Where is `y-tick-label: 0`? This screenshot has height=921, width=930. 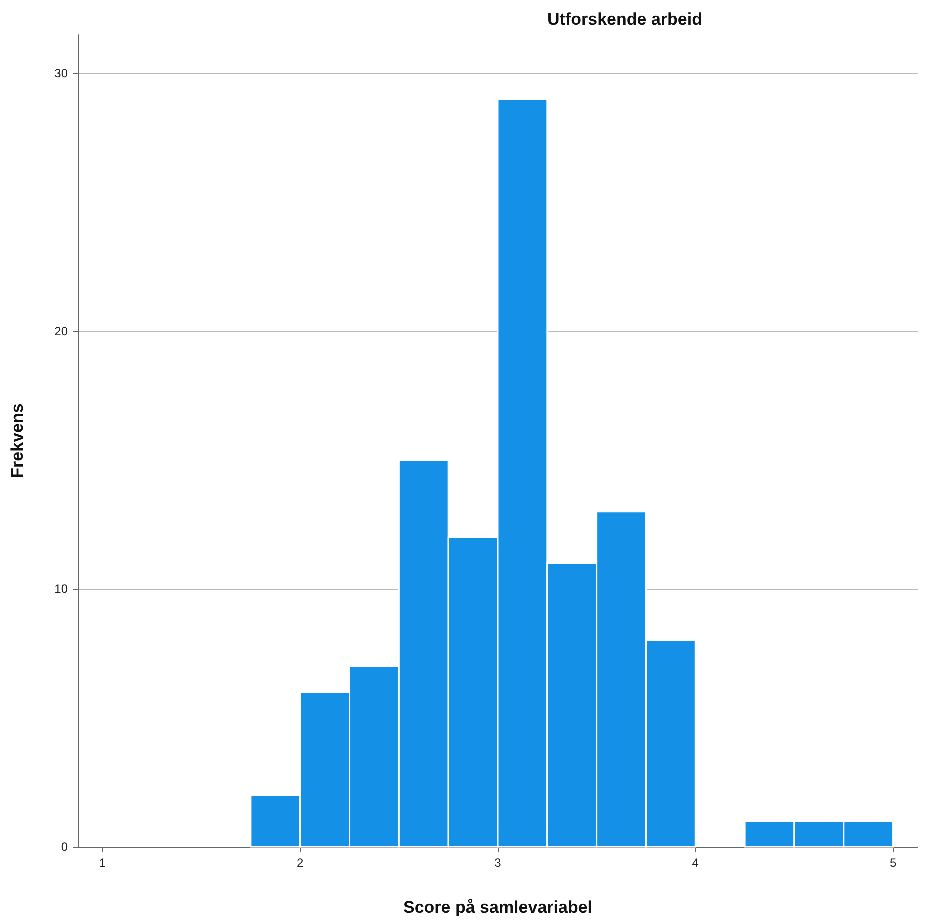
y-tick-label: 0 is located at coordinates (64, 847).